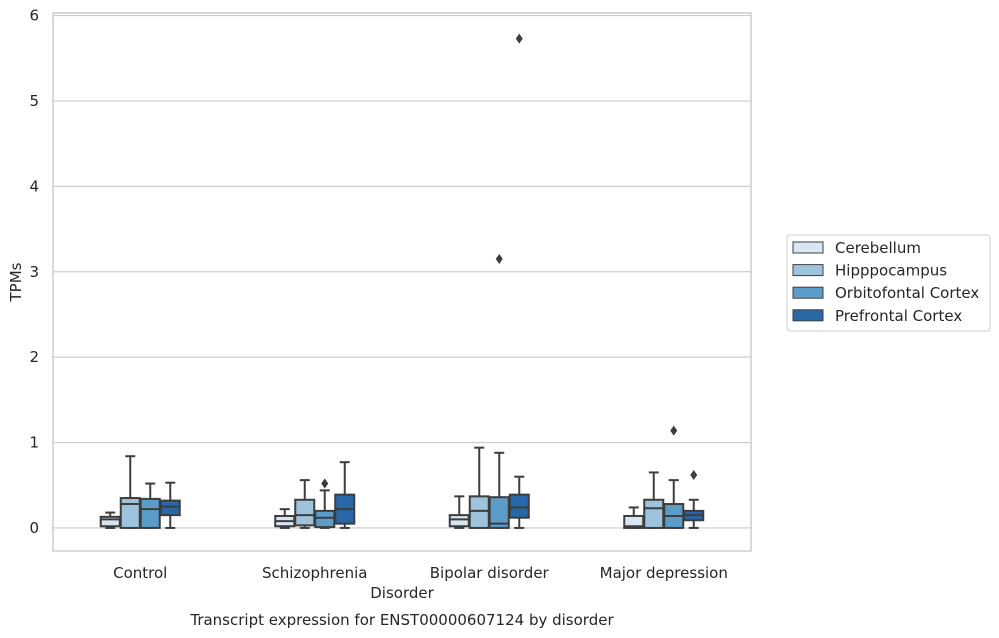 The width and height of the screenshot is (999, 638). I want to click on y-axis-ticks: 0 1 2 3 4 5 6, so click(34, 272).